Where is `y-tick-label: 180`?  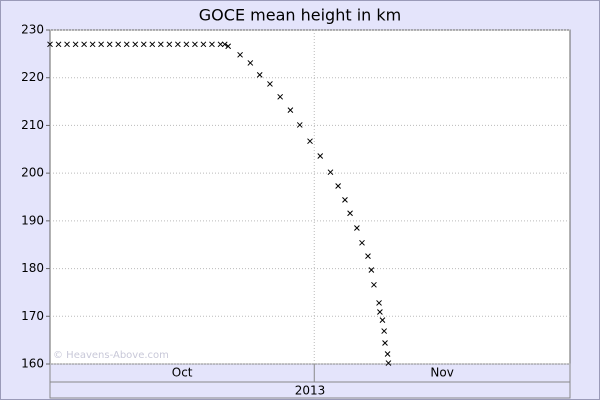
y-tick-label: 180 is located at coordinates (32, 268).